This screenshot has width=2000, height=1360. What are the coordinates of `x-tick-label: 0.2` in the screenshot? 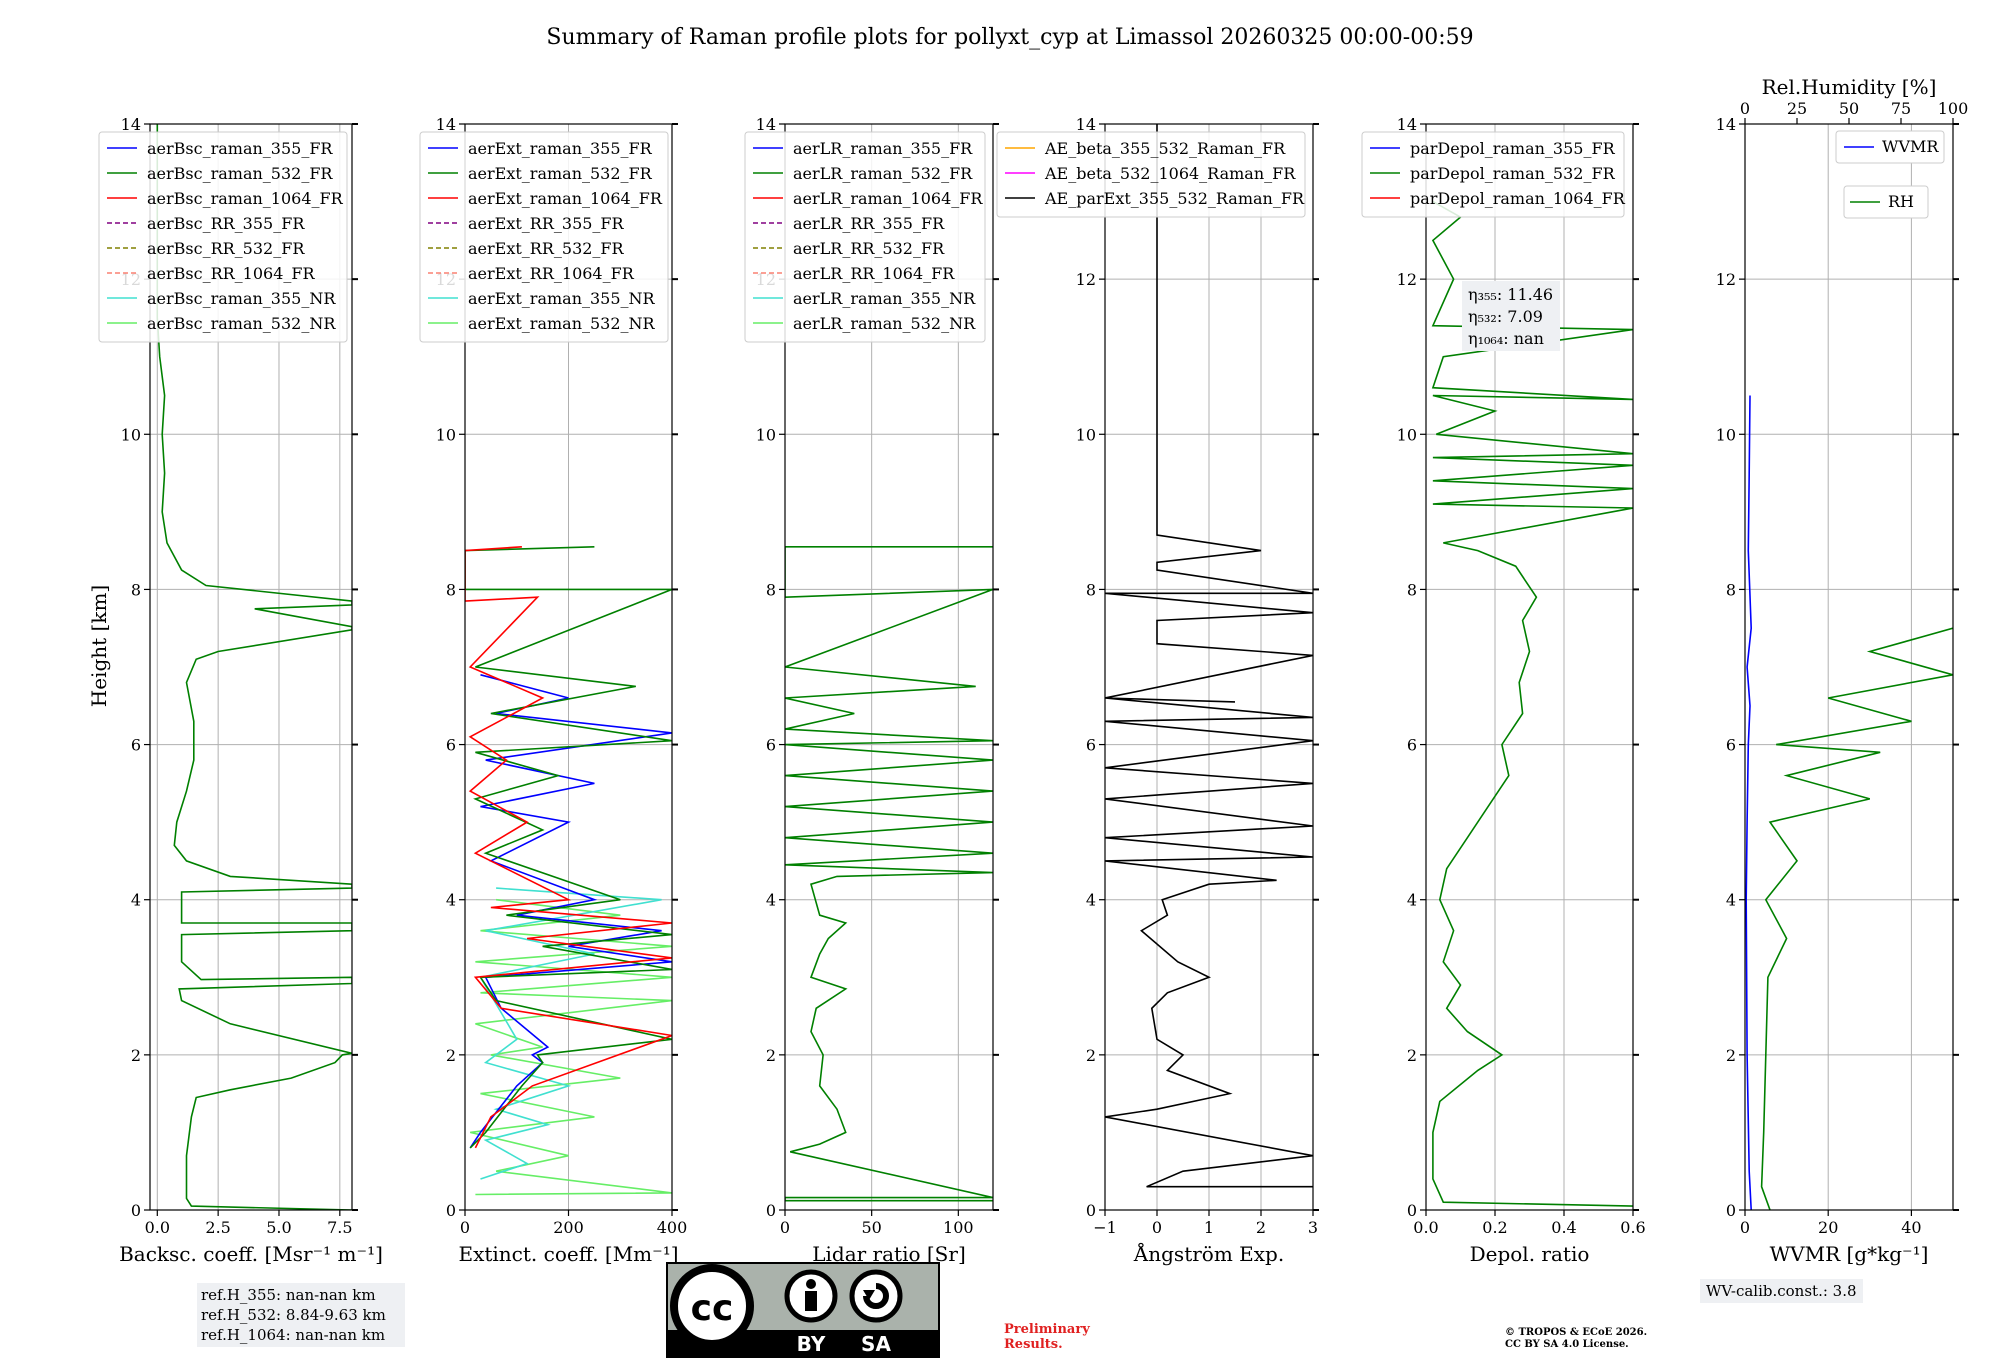 It's located at (1494, 1227).